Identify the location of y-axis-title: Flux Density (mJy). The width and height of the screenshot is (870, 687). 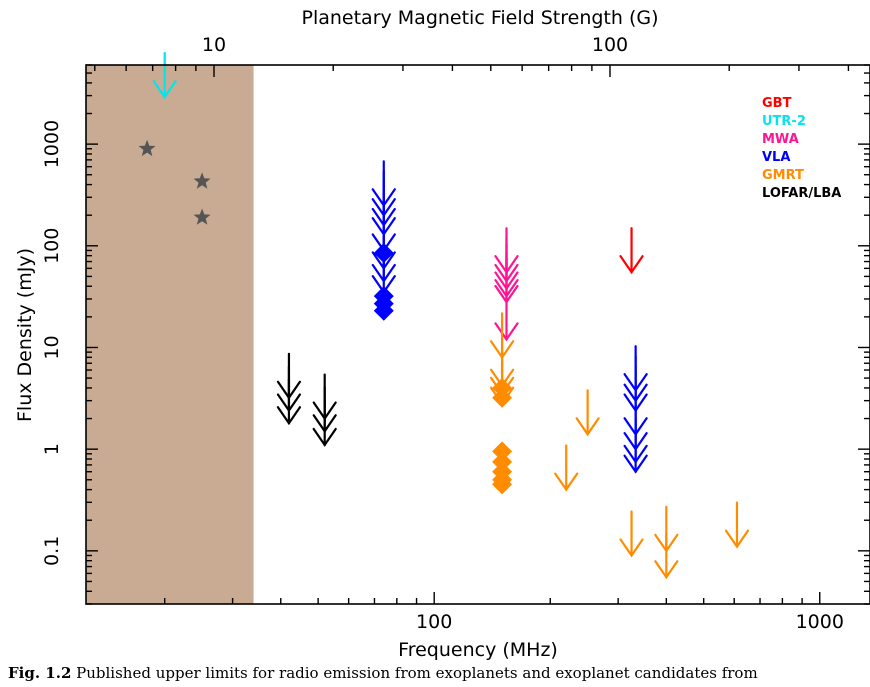
(25, 335).